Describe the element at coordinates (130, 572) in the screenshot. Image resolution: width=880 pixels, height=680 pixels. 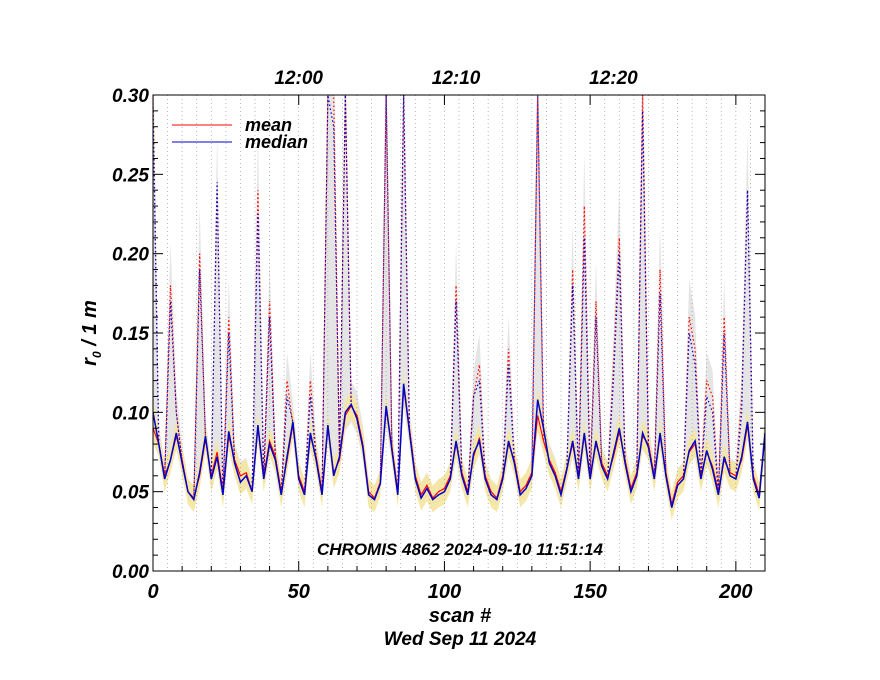
I see `y-tick-label: 0.00` at that location.